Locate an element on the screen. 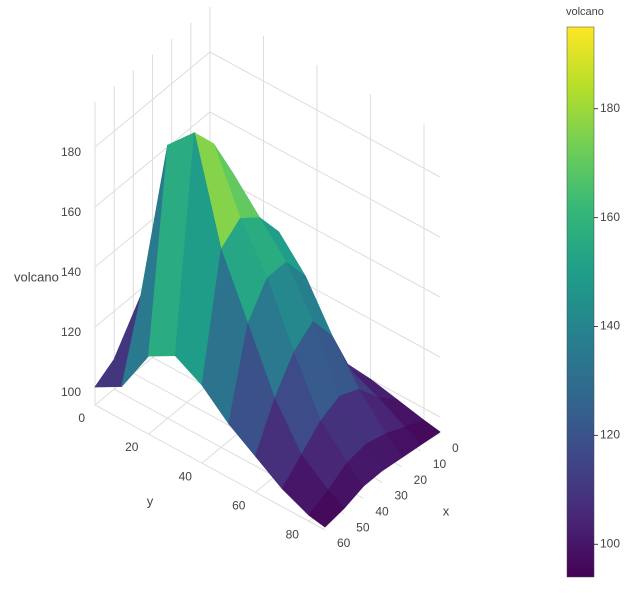 This screenshot has width=640, height=600. colorbar-title: volcano is located at coordinates (585, 12).